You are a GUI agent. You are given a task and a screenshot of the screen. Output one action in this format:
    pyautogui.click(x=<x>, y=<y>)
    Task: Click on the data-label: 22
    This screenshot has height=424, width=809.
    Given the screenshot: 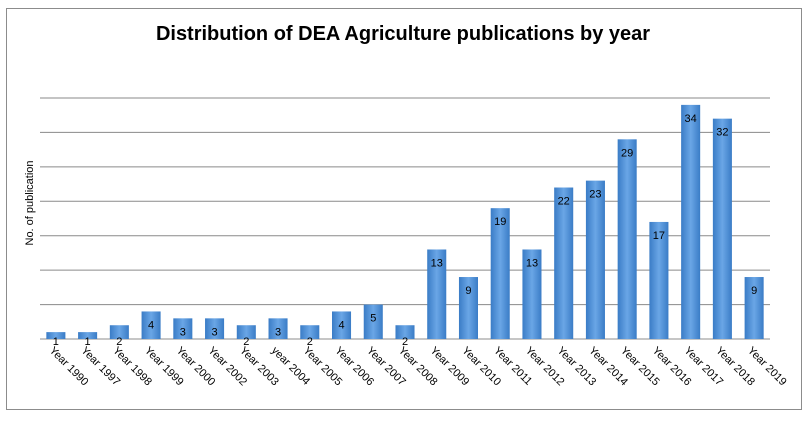 What is the action you would take?
    pyautogui.click(x=564, y=202)
    